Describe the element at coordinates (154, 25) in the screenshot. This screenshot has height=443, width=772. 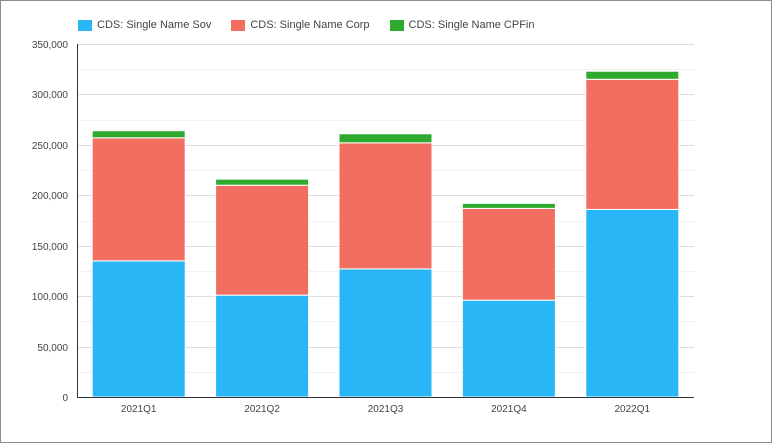
I see `legend-label-sov: CDS: Single Name Sov` at that location.